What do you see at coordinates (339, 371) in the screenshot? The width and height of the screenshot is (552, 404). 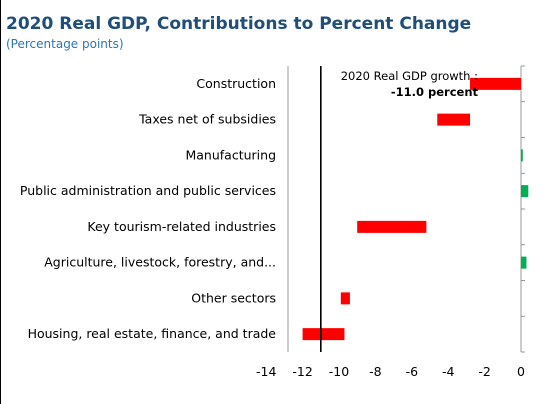 I see `x-tick-label: -10` at bounding box center [339, 371].